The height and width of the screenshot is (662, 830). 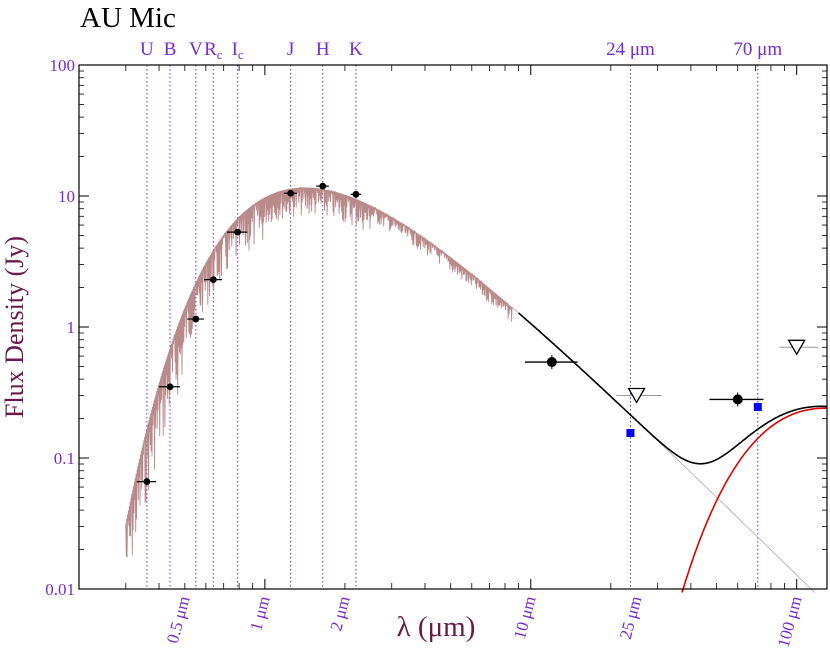 I want to click on x-tick-label: 100 μm, so click(x=790, y=621).